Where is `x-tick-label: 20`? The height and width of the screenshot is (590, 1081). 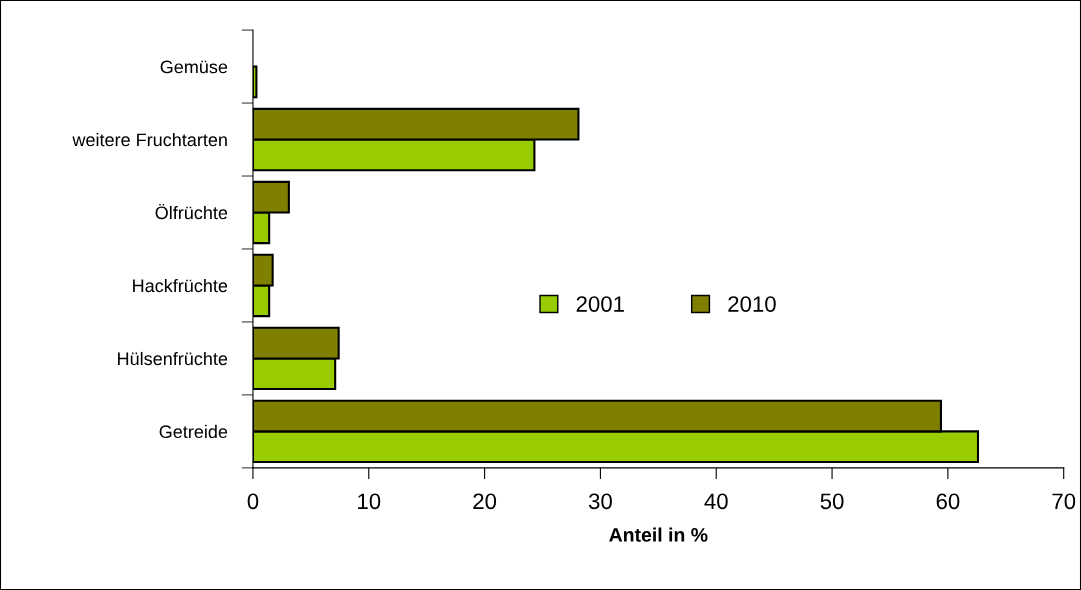
x-tick-label: 20 is located at coordinates (485, 501).